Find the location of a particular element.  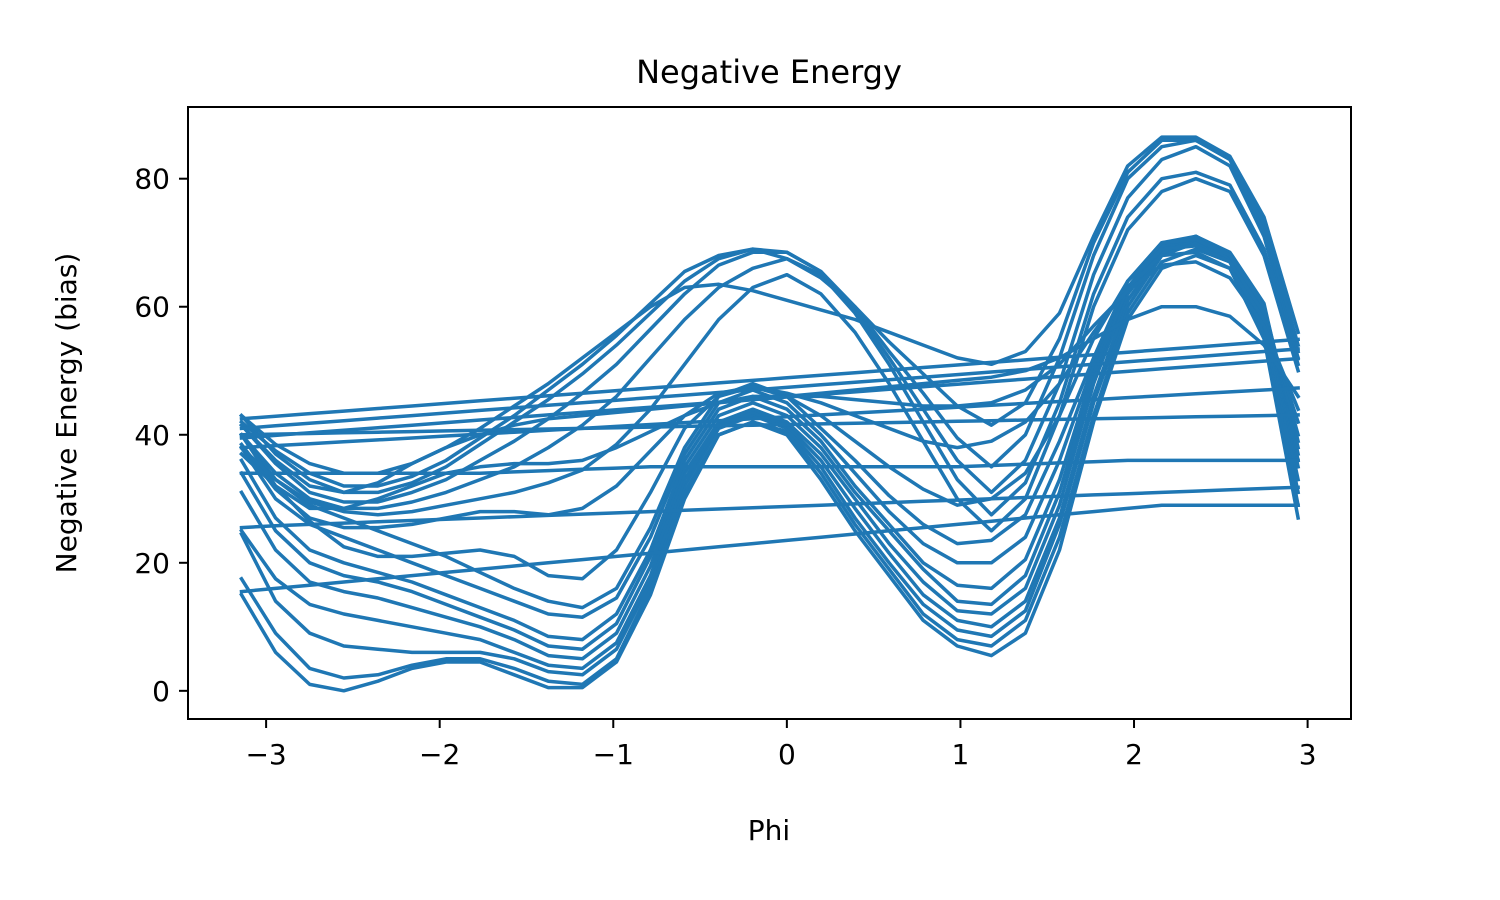

x-tick-label: 0 is located at coordinates (787, 754).